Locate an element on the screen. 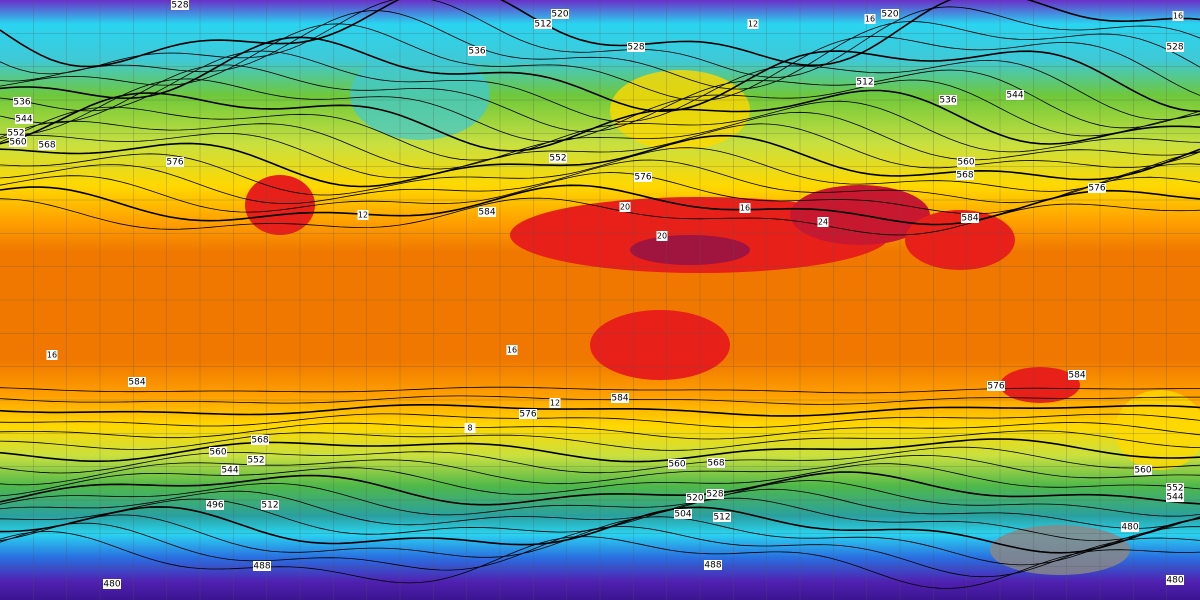  height-label: 480 is located at coordinates (1129, 528).